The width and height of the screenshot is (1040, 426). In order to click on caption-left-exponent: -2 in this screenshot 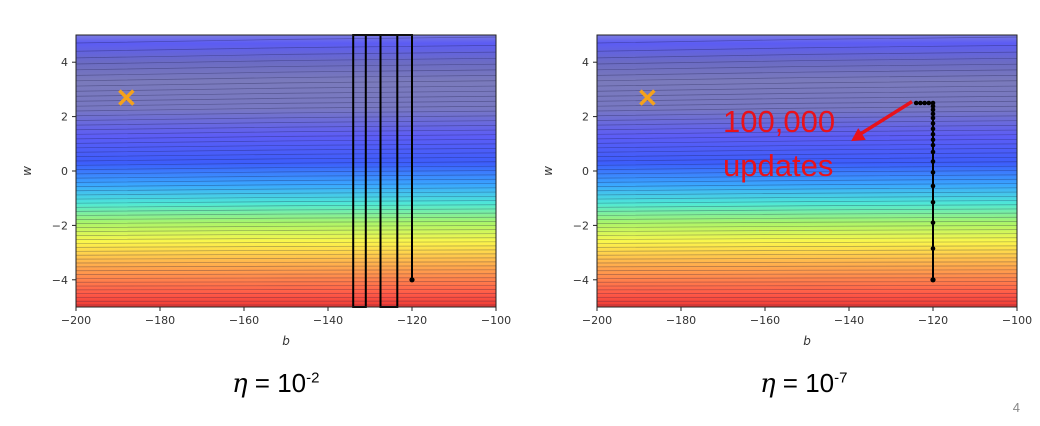, I will do `click(312, 377)`.